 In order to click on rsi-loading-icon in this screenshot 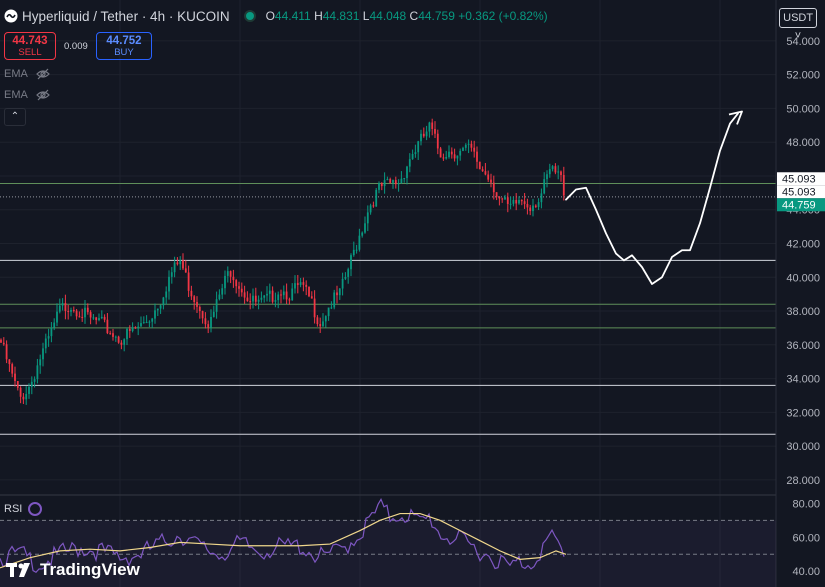, I will do `click(35, 509)`.